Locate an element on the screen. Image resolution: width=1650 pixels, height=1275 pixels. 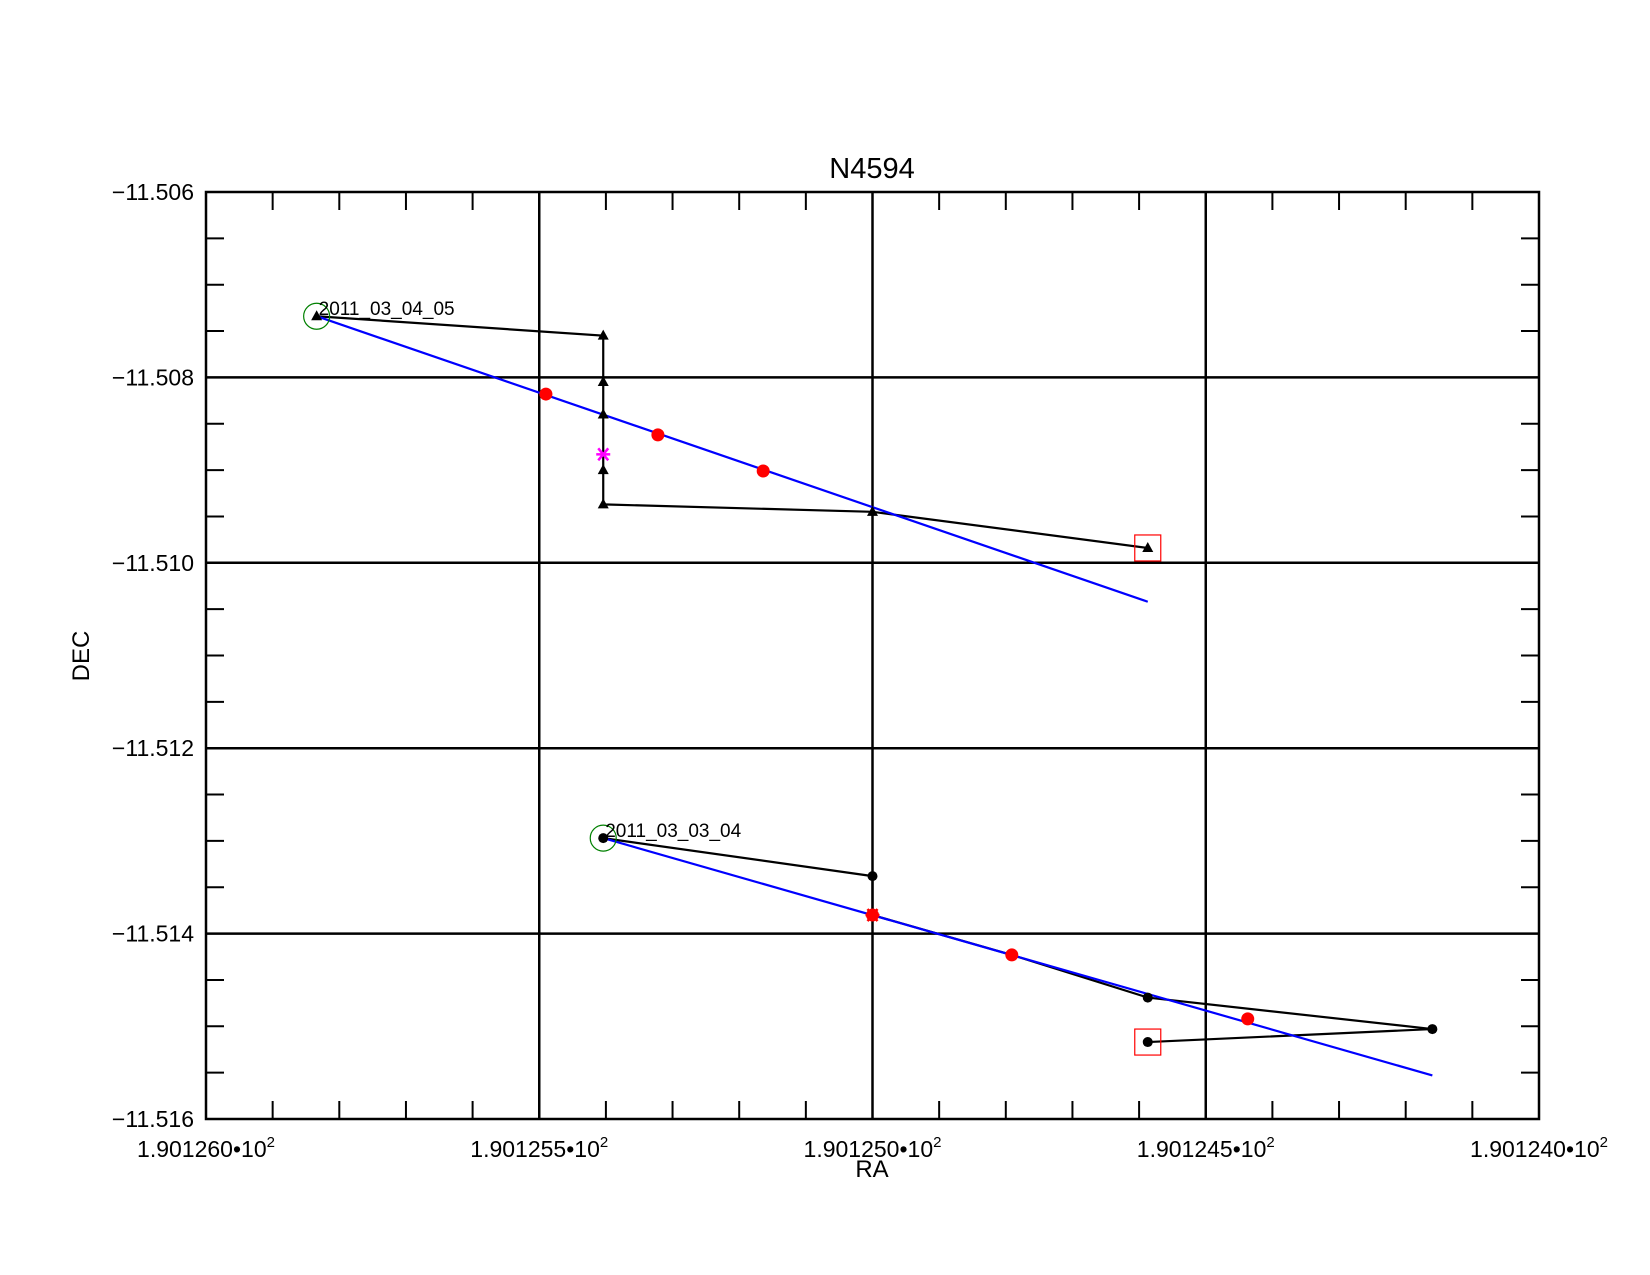
x-tick-label: 1.901240•102 is located at coordinates (1539, 1148).